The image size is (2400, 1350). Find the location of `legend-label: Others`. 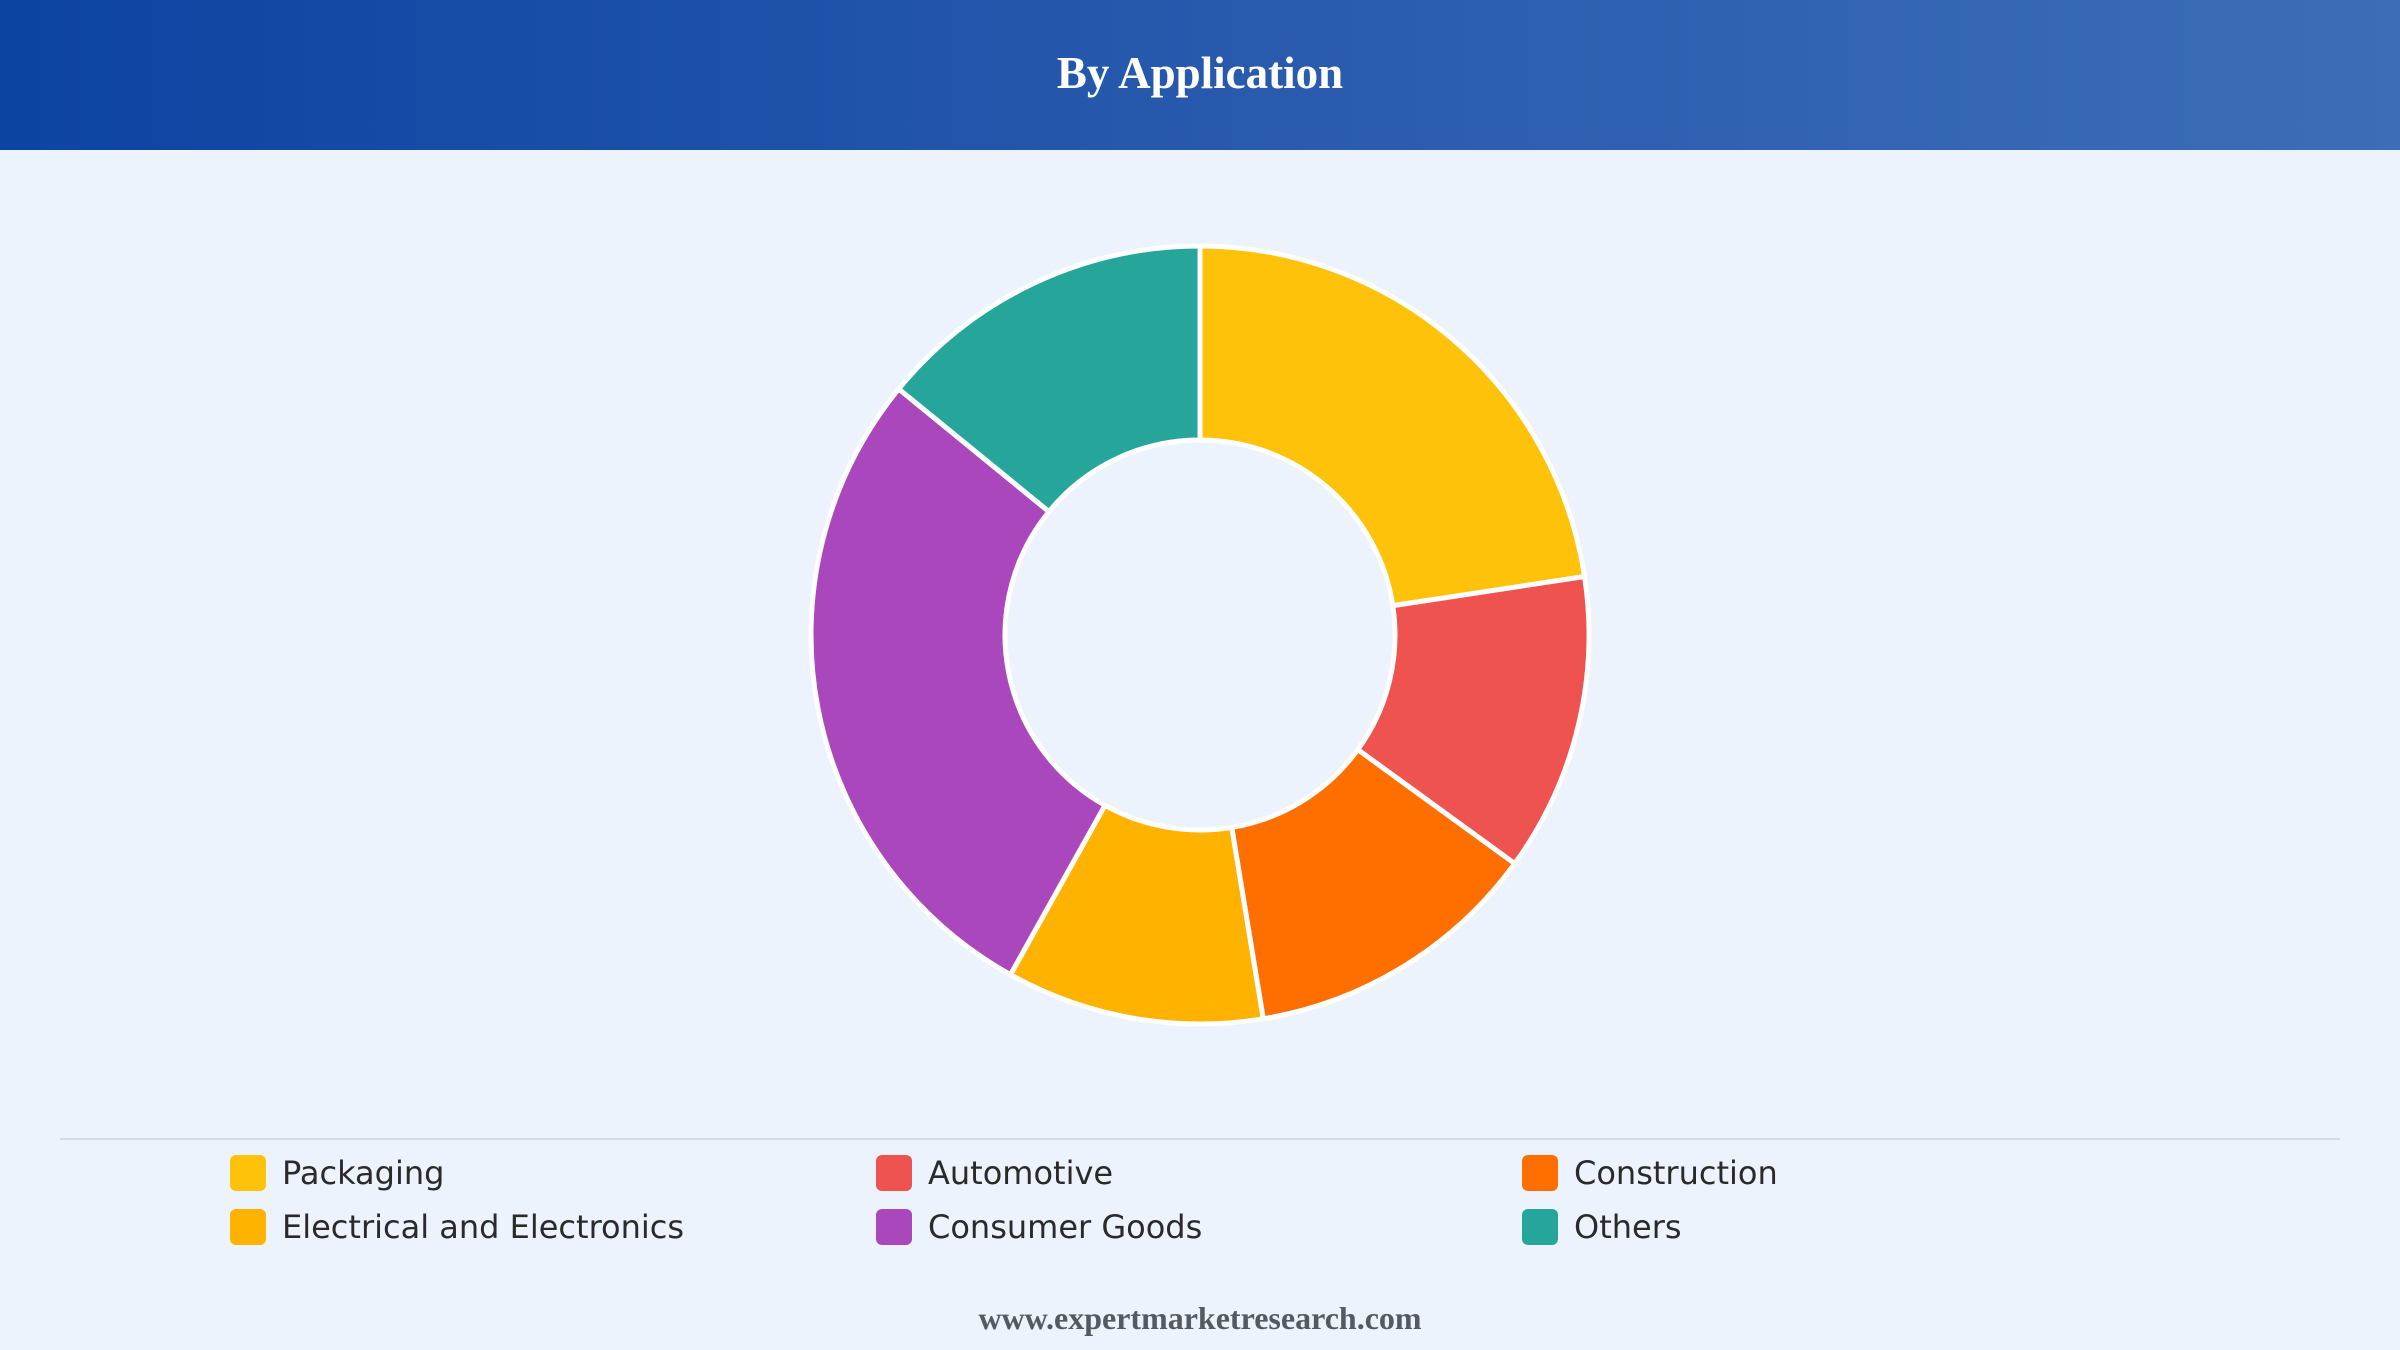

legend-label: Others is located at coordinates (1628, 1227).